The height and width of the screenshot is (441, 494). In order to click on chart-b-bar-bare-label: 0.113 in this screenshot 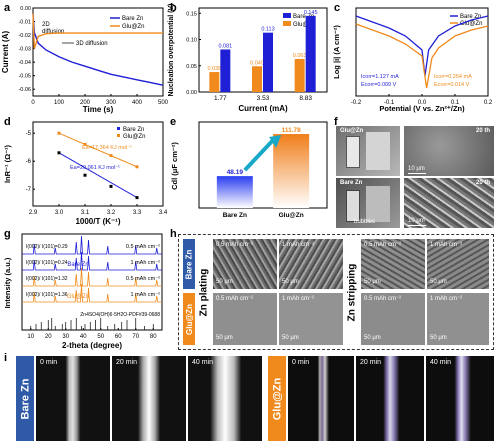, I will do `click(267, 30)`.